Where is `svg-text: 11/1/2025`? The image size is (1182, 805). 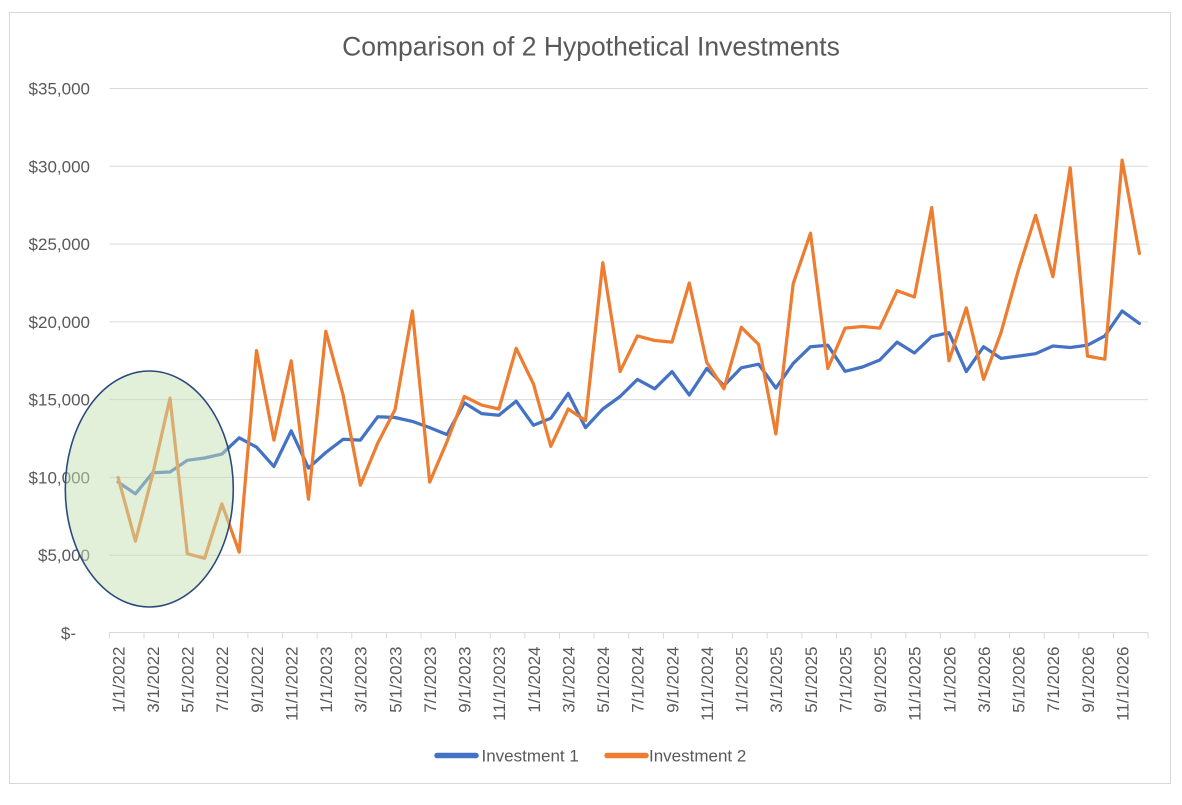 svg-text: 11/1/2025 is located at coordinates (915, 684).